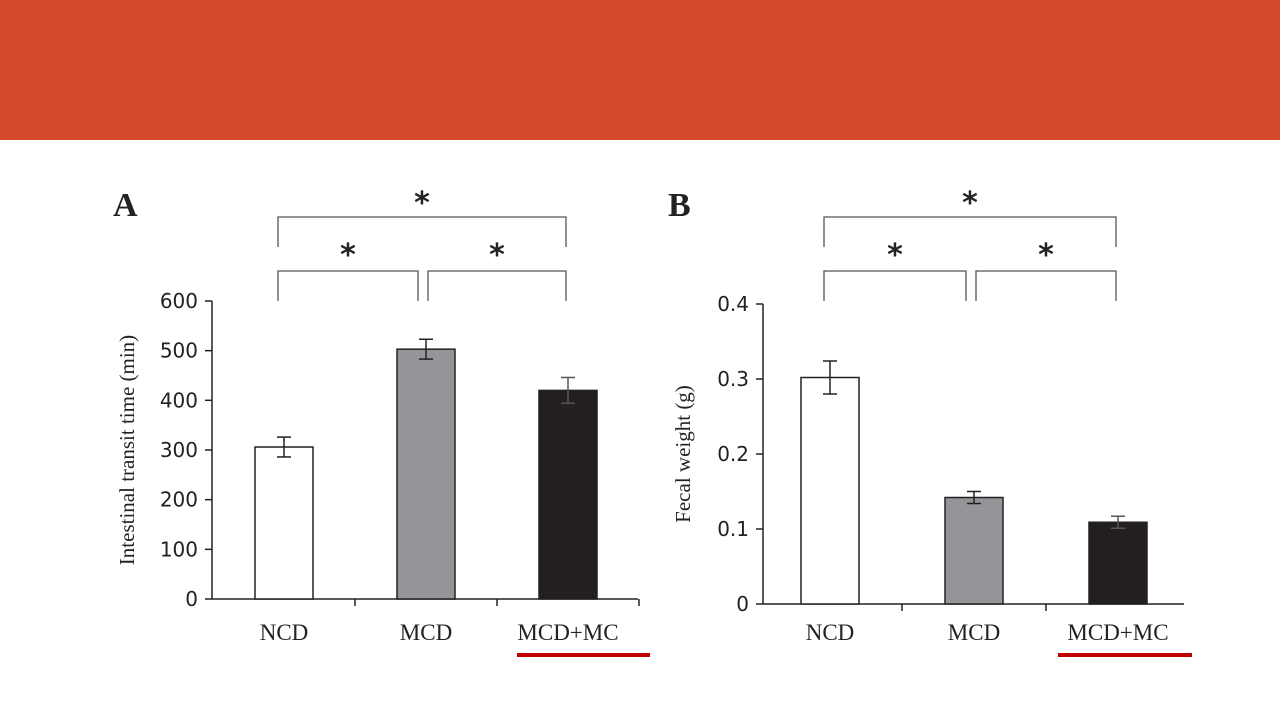 The width and height of the screenshot is (1280, 720). Describe the element at coordinates (733, 379) in the screenshot. I see `panel-b-y-tick-label: 0.3` at that location.